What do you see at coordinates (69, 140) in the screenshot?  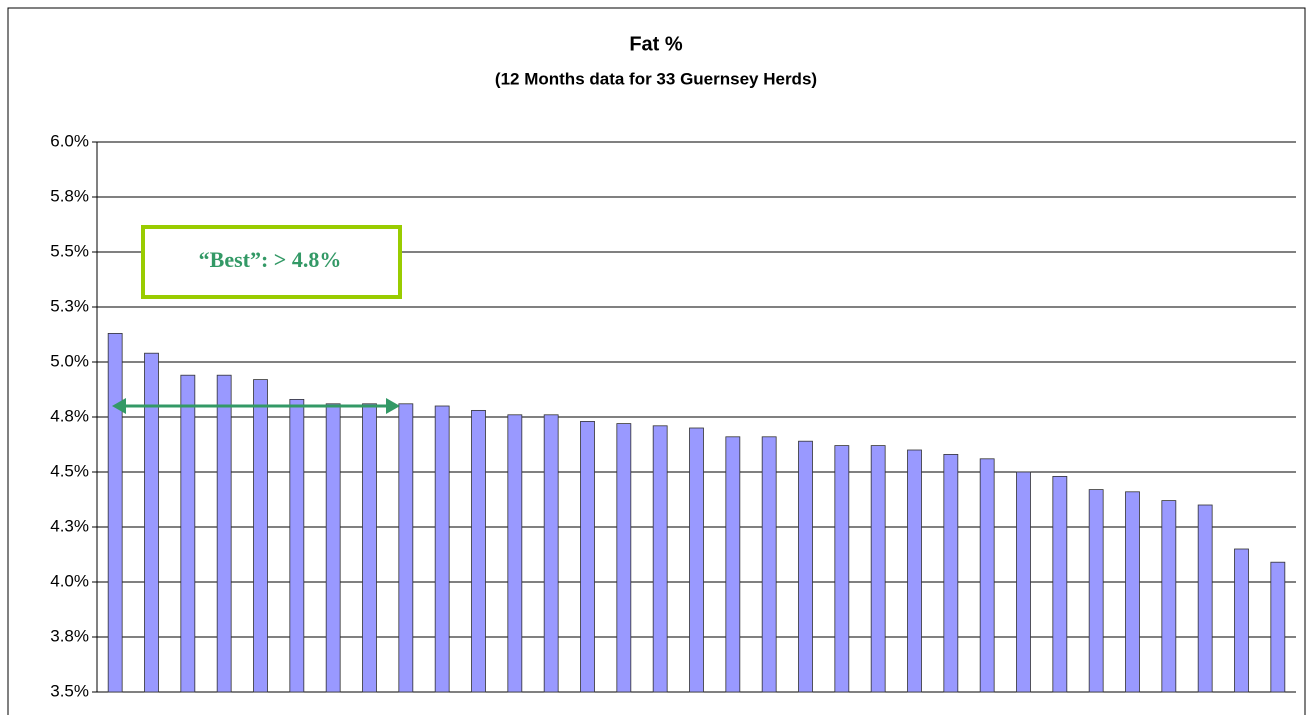 I see `y-tick-label: 6.0%` at bounding box center [69, 140].